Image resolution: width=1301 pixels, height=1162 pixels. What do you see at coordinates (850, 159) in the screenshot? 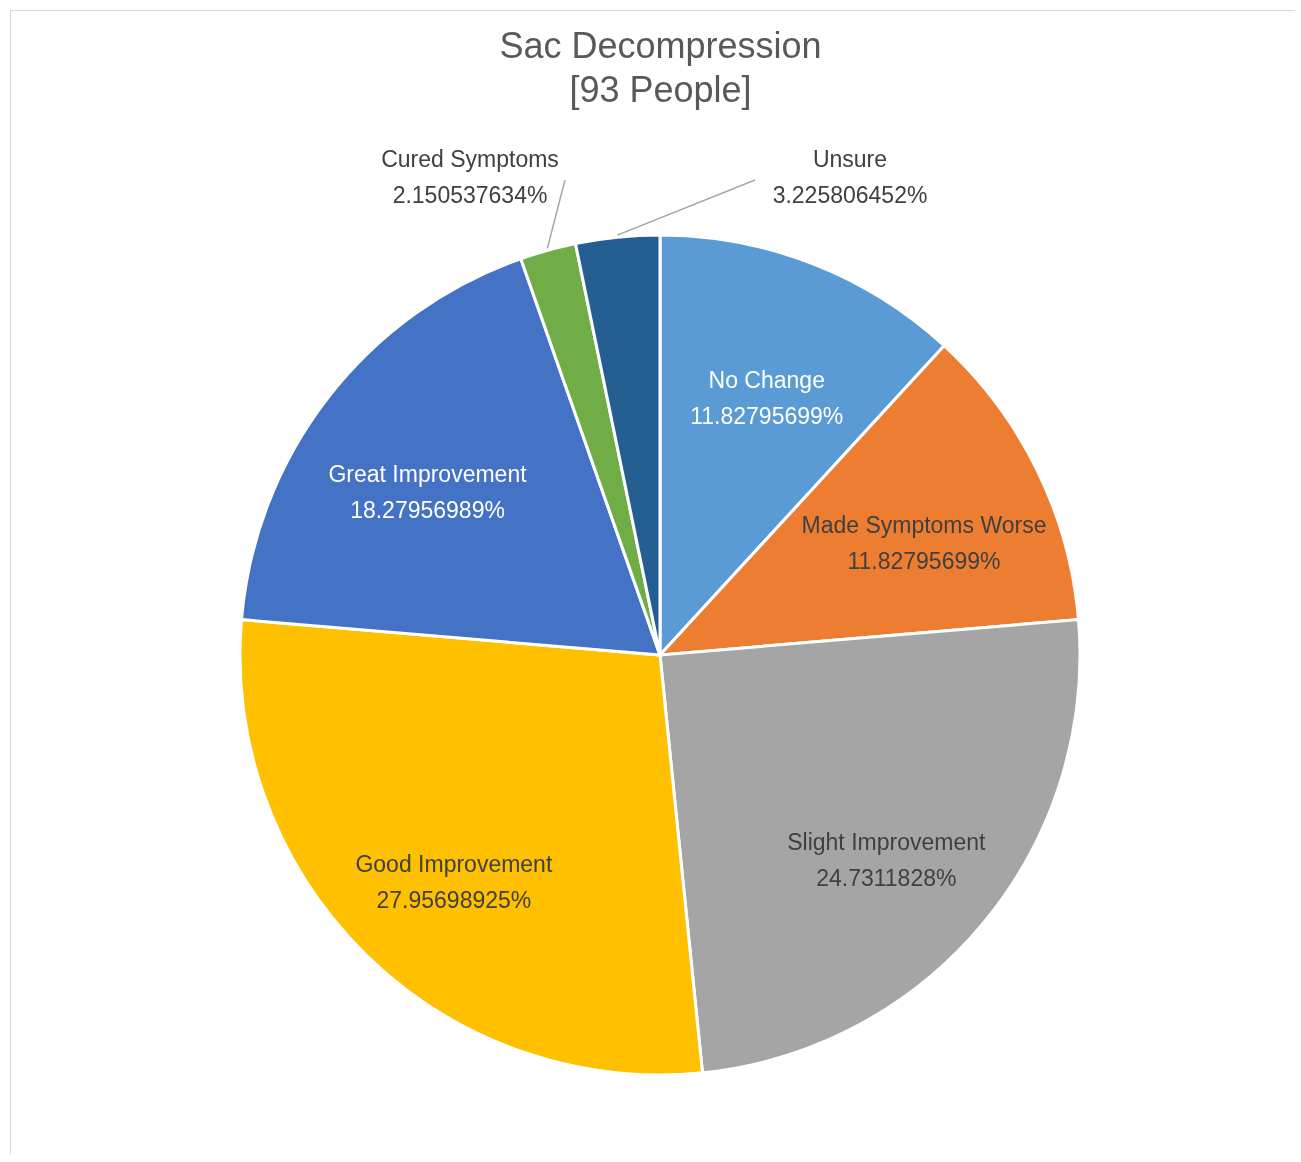
I see `slice-label: Unsure` at bounding box center [850, 159].